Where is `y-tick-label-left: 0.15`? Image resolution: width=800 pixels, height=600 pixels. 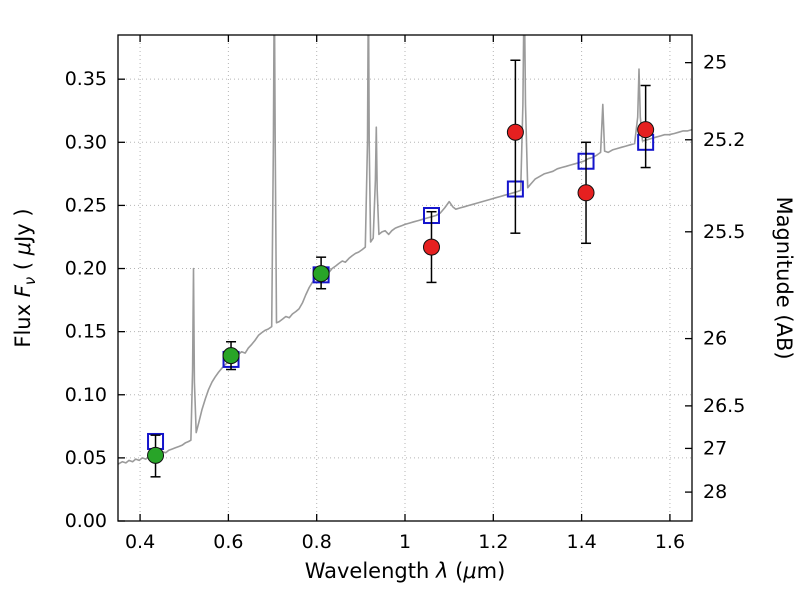
y-tick-label-left: 0.15 is located at coordinates (86, 332).